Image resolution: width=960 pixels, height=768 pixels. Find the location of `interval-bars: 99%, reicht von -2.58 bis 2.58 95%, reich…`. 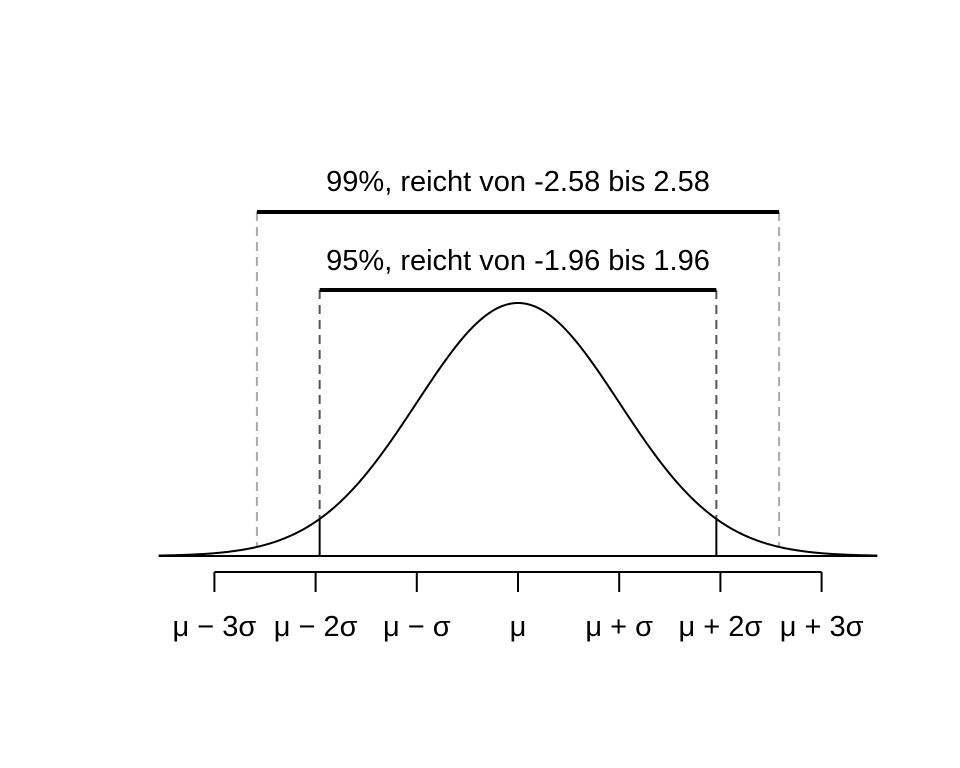

interval-bars: 99%, reicht von -2.58 bis 2.58 95%, reich… is located at coordinates (518, 229).